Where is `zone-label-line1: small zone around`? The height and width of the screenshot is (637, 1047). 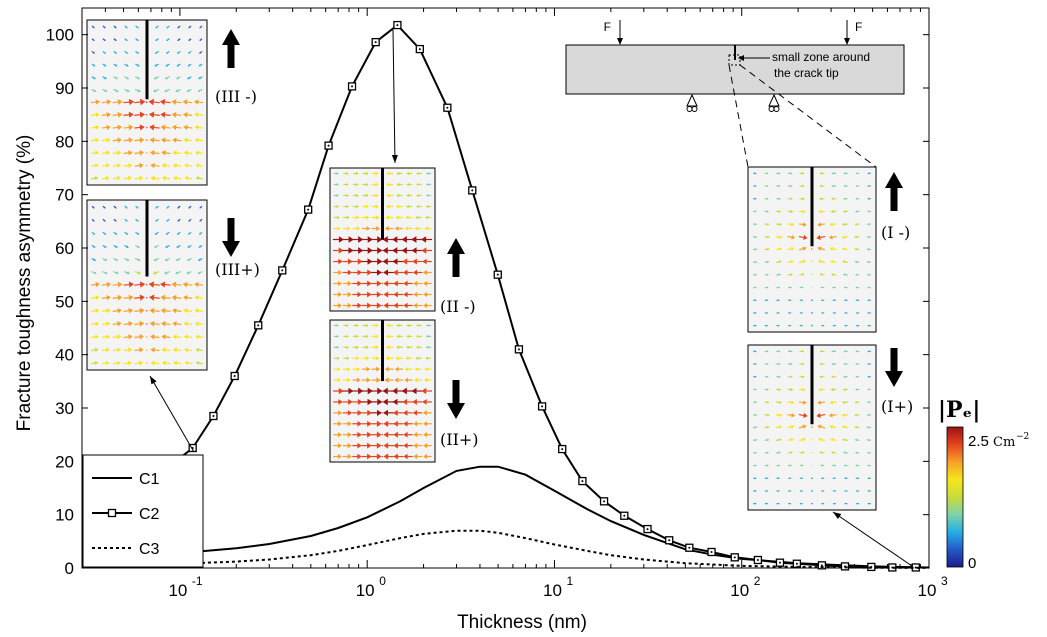 zone-label-line1: small zone around is located at coordinates (821, 57).